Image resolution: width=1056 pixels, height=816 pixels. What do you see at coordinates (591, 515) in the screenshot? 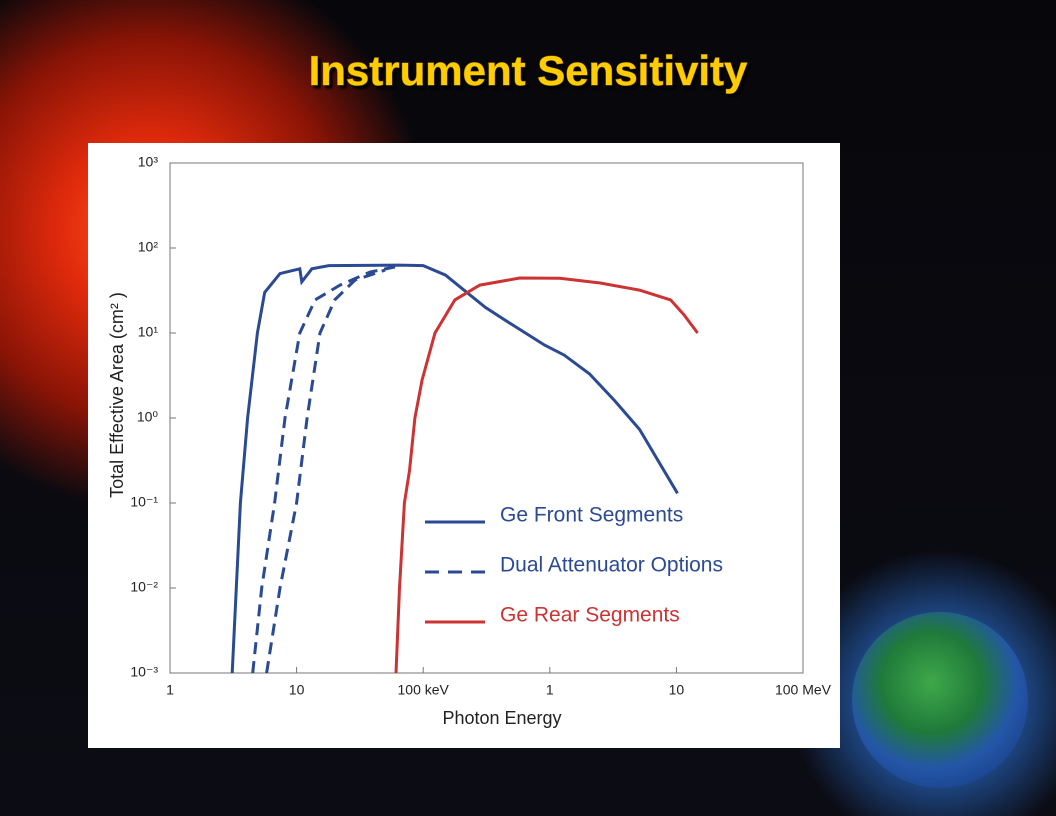
I see `legend-label: Ge Front Segments` at bounding box center [591, 515].